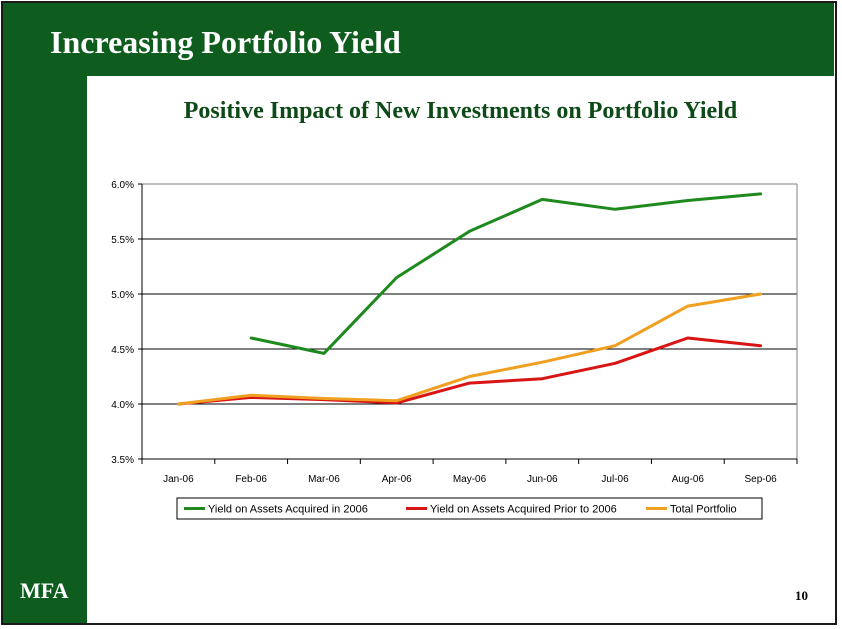 The image size is (842, 629). I want to click on y-tick-label: 5.0%, so click(122, 295).